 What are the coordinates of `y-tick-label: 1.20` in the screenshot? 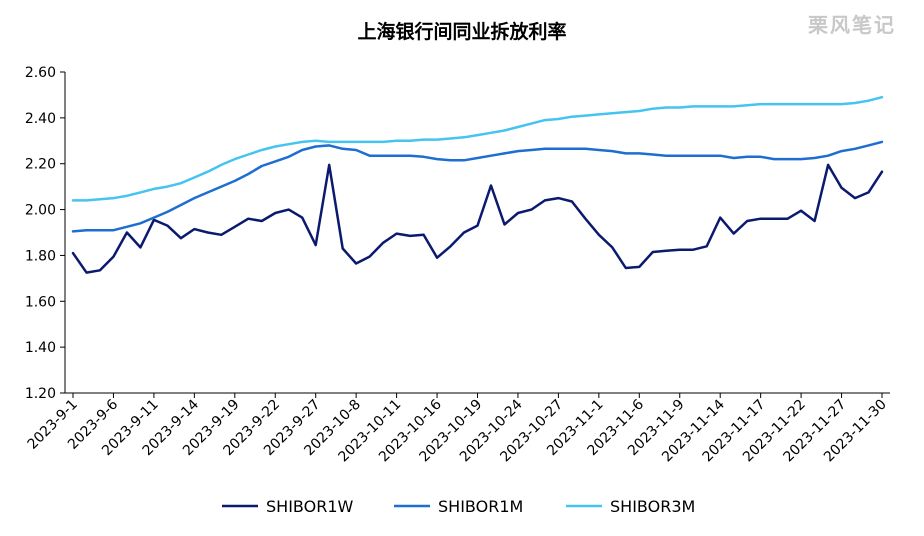 It's located at (40, 394).